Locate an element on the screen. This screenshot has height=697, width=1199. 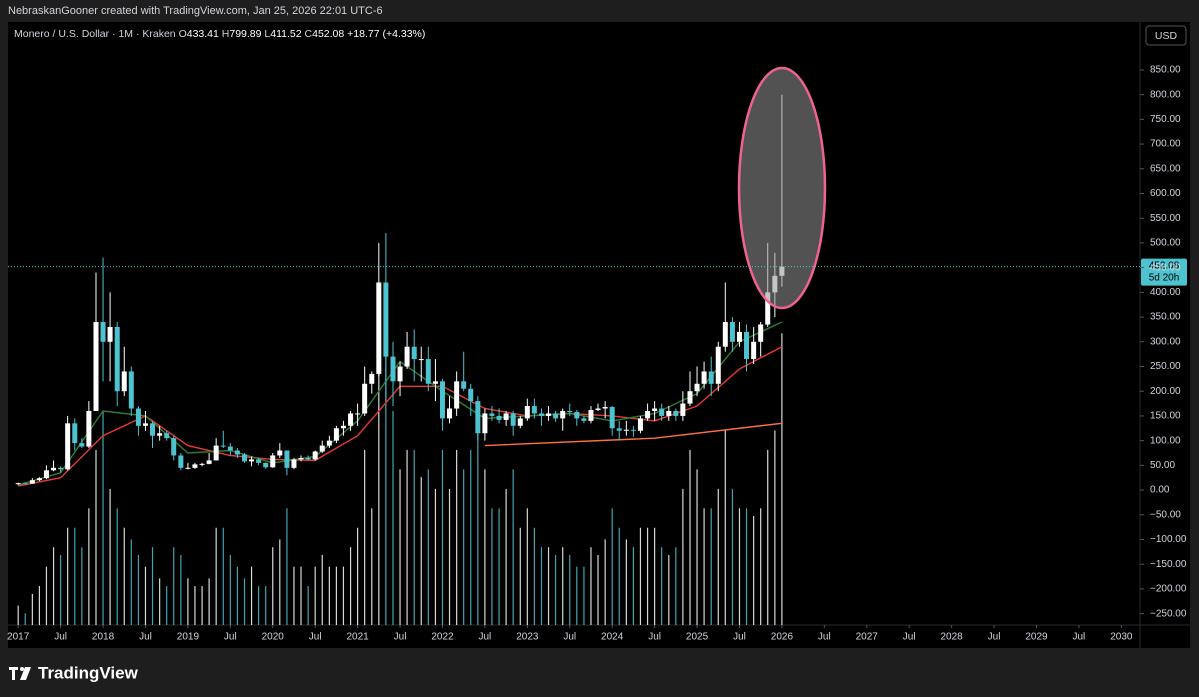
y-tick-label: 50.00 is located at coordinates (1162, 465).